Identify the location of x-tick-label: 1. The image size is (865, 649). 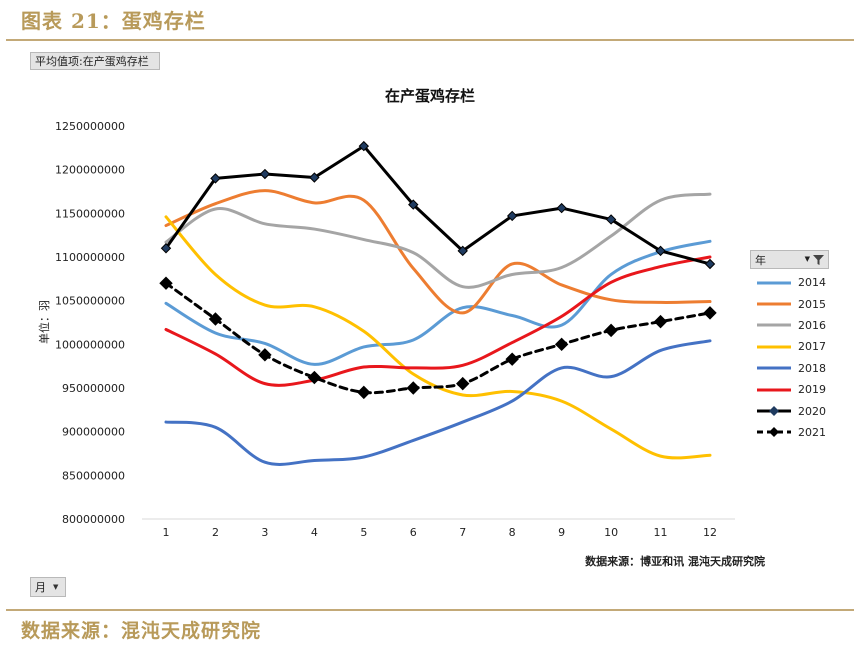
(166, 532).